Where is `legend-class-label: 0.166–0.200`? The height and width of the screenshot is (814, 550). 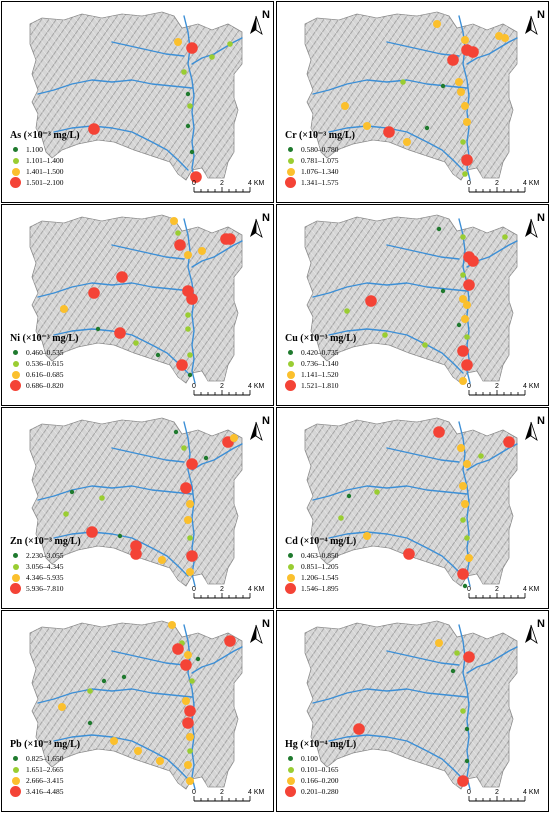
legend-class-label: 0.166–0.200 is located at coordinates (320, 780).